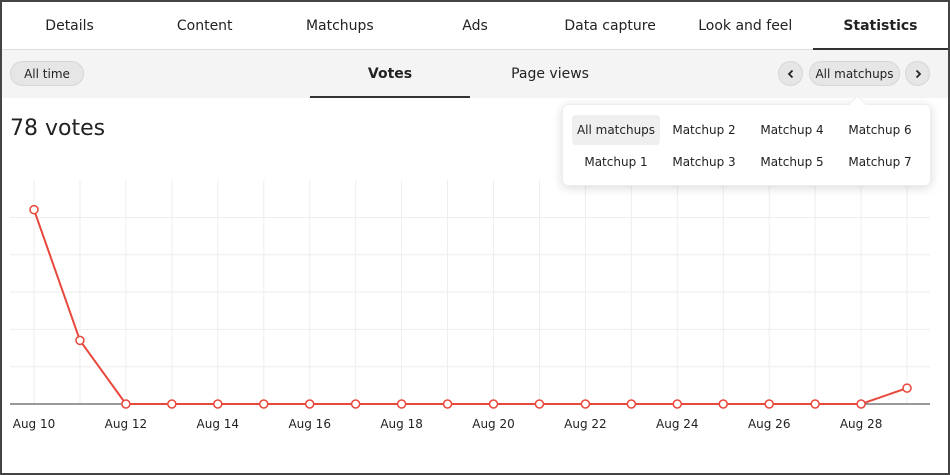 The image size is (950, 475). I want to click on x-tick-label: Aug 26, so click(769, 424).